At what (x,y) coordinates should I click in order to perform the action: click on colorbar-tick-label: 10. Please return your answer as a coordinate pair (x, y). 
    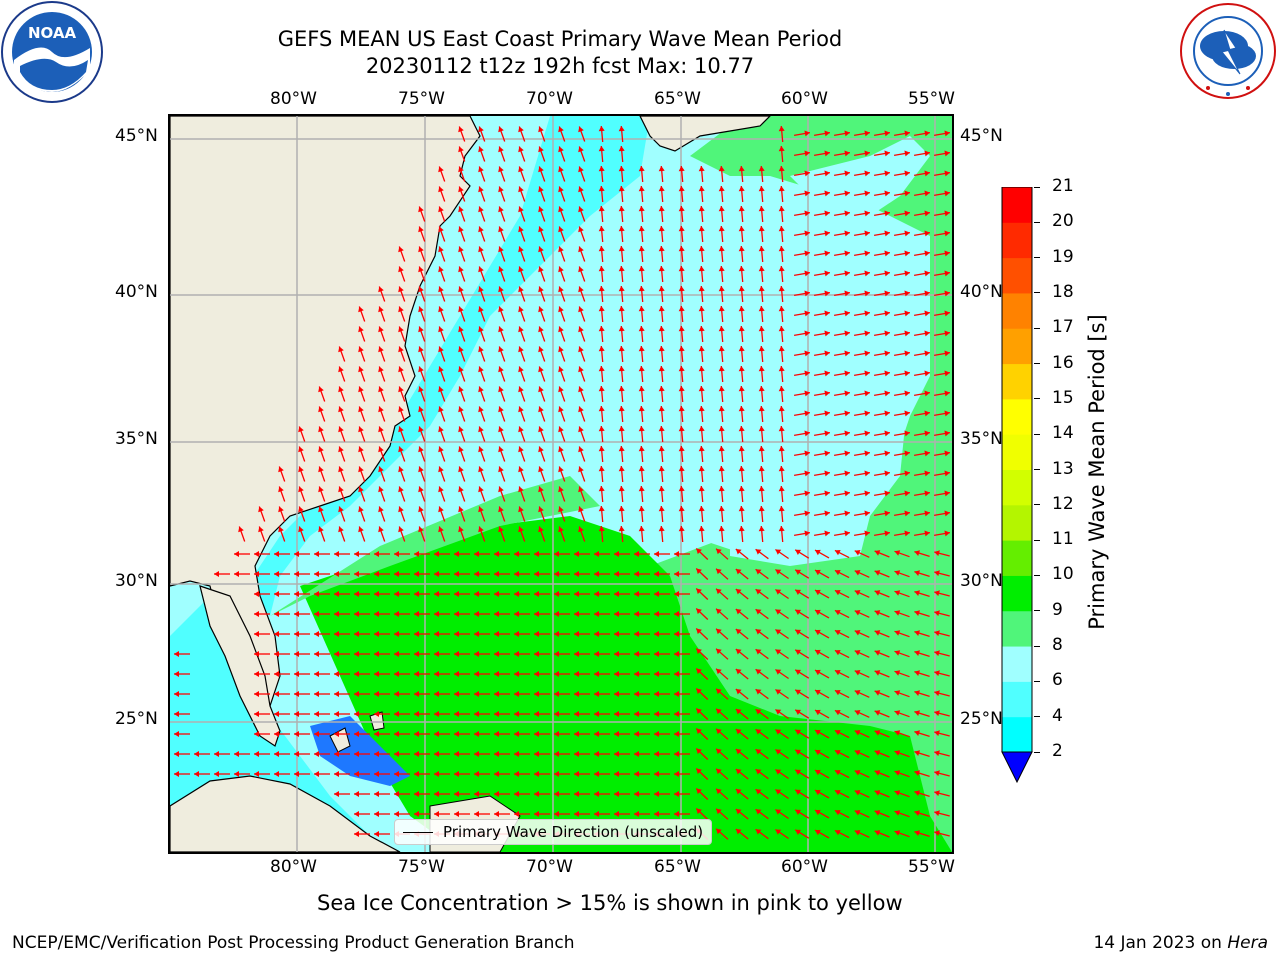
    Looking at the image, I should click on (1063, 574).